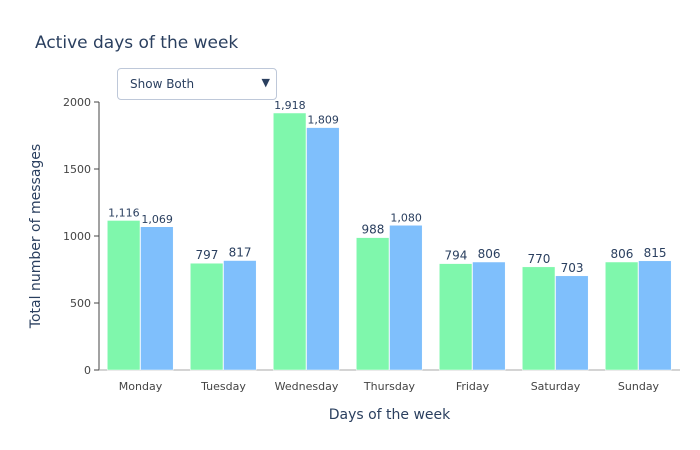 This screenshot has width=700, height=450. Describe the element at coordinates (372, 230) in the screenshot. I see `data-label: 988` at that location.